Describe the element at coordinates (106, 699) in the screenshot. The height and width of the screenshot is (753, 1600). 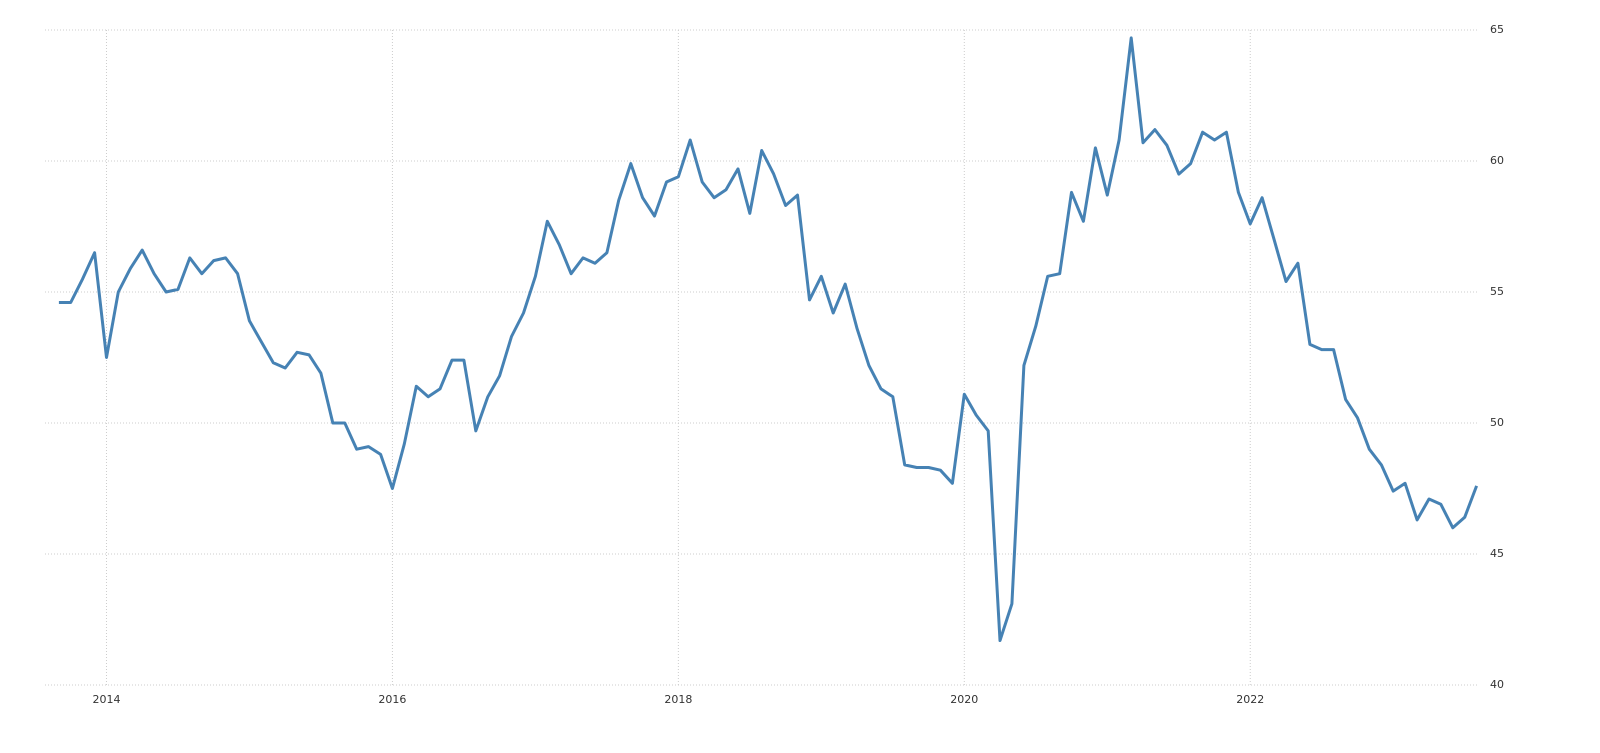
I see `x-tick-label: 2014` at that location.